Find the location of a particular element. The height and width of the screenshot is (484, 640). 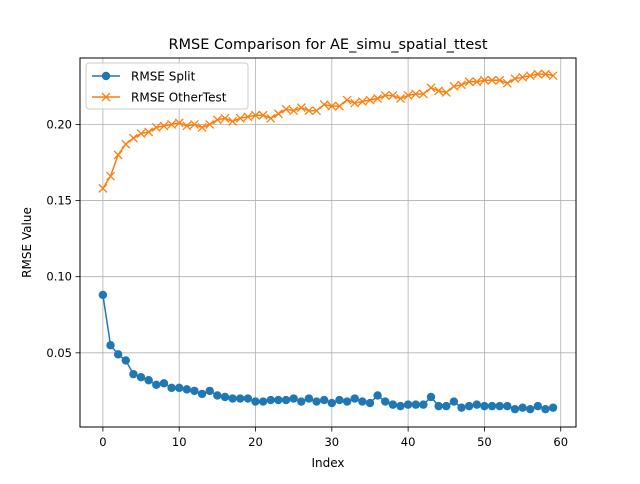

legend-label: RMSE OtherTest is located at coordinates (179, 98).